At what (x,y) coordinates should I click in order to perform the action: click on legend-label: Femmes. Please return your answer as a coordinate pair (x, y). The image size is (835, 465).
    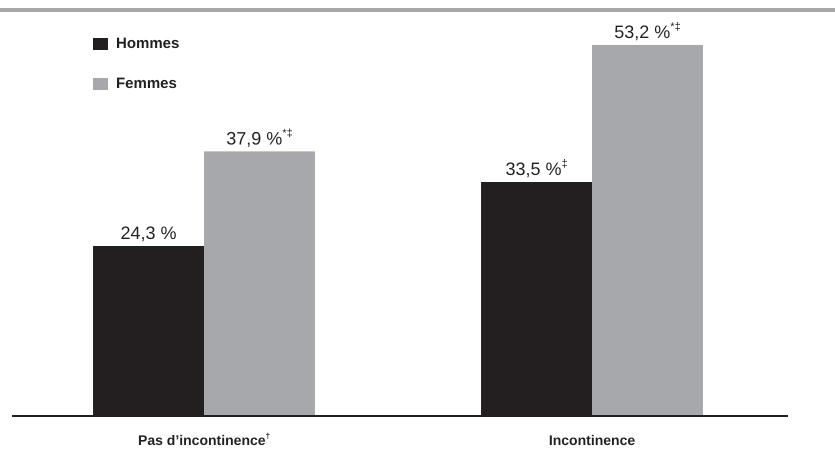
    Looking at the image, I should click on (146, 83).